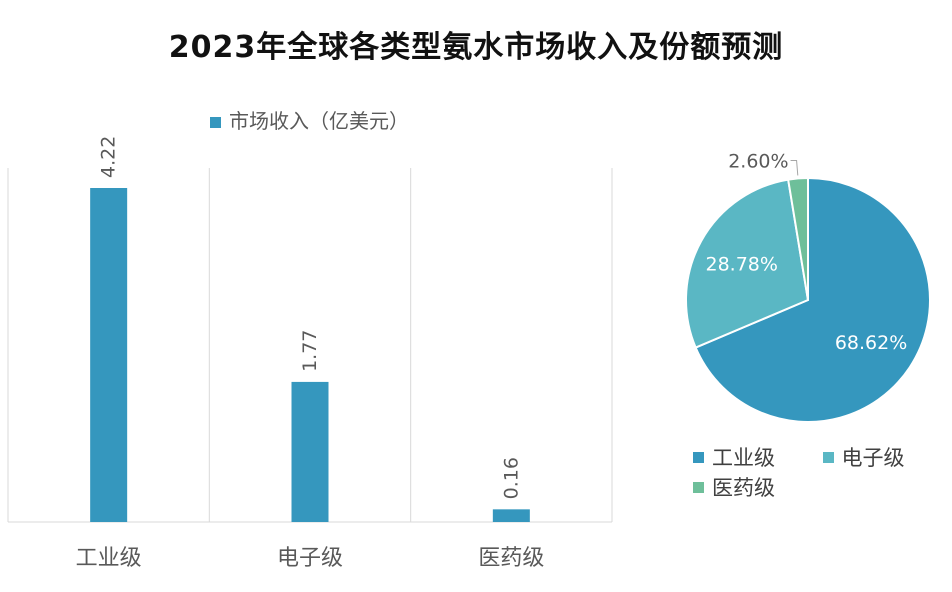 This screenshot has width=952, height=592. I want to click on legend-swatch-electronic, so click(828, 457).